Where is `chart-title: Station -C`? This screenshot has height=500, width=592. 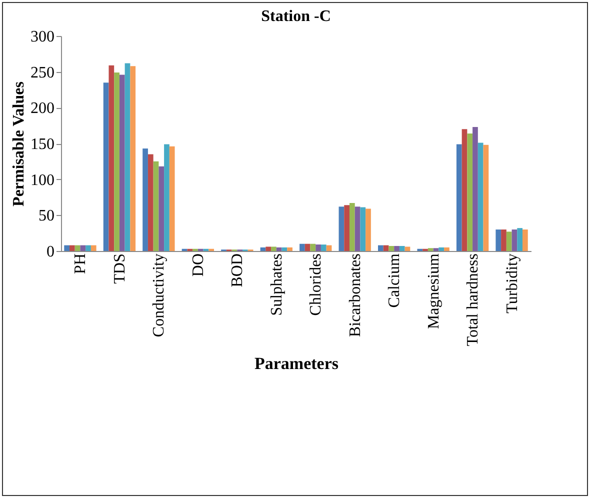
chart-title: Station -C is located at coordinates (296, 16).